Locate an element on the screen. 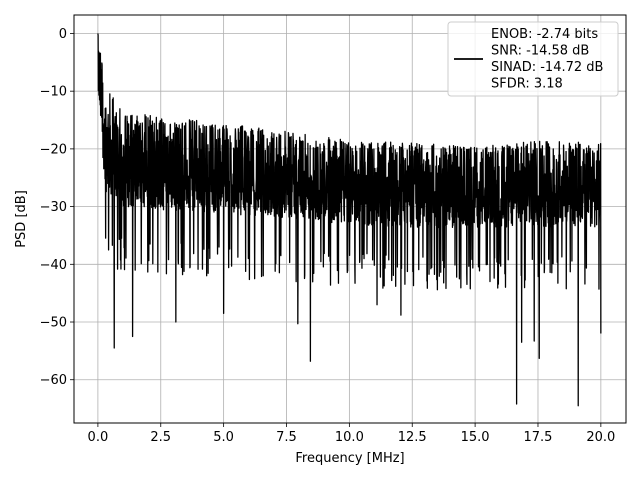 This screenshot has width=640, height=480. legend-box is located at coordinates (533, 59).